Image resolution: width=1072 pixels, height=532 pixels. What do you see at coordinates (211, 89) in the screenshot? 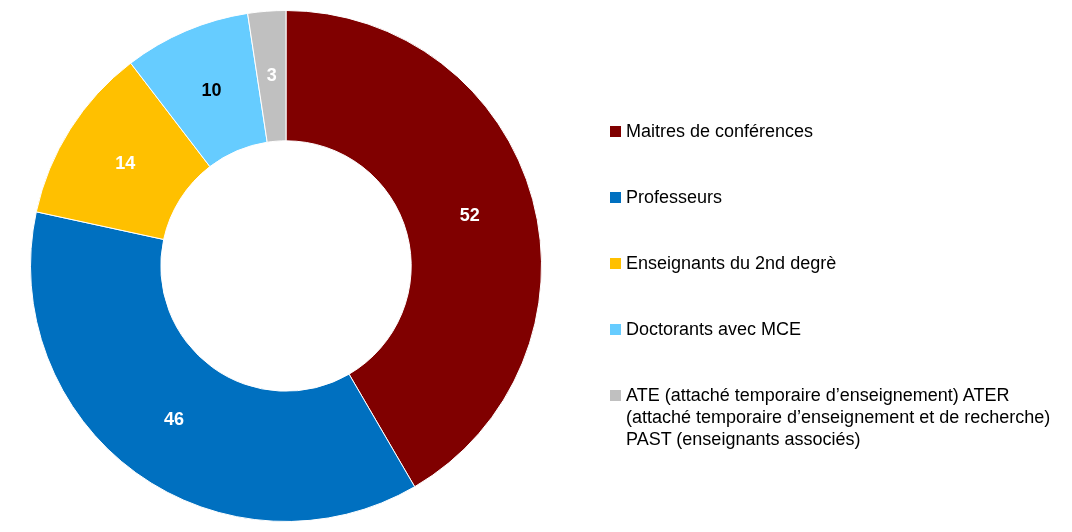
I see `data-label: 10` at bounding box center [211, 89].